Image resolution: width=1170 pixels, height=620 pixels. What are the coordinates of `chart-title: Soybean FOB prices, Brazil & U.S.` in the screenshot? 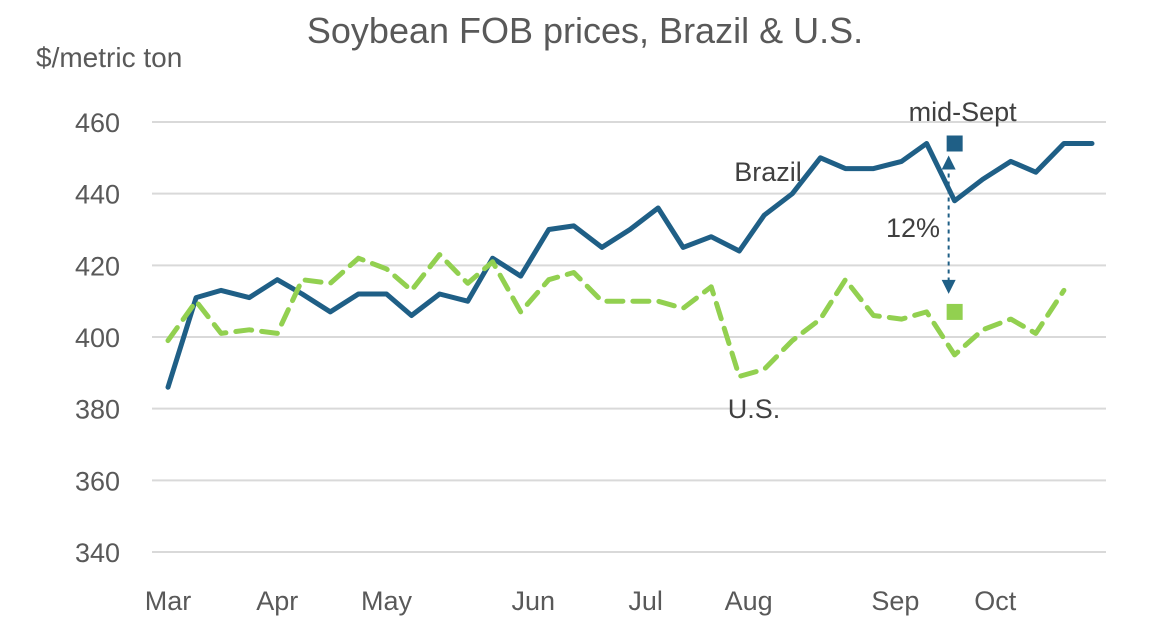 It's located at (585, 30).